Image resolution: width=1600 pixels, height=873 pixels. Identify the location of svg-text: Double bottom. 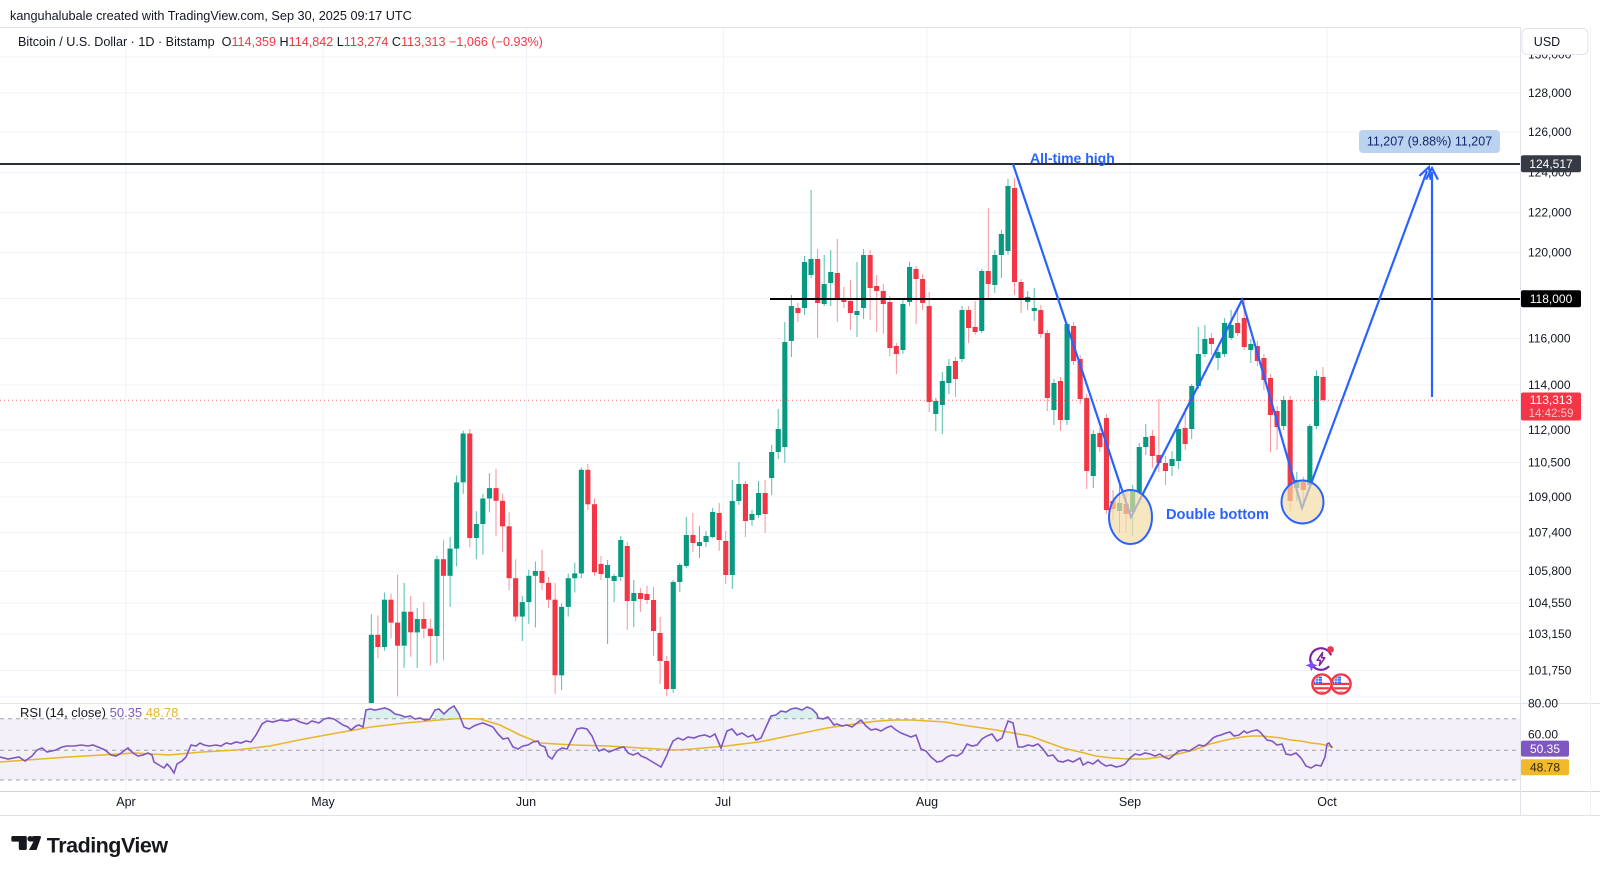
(1217, 515).